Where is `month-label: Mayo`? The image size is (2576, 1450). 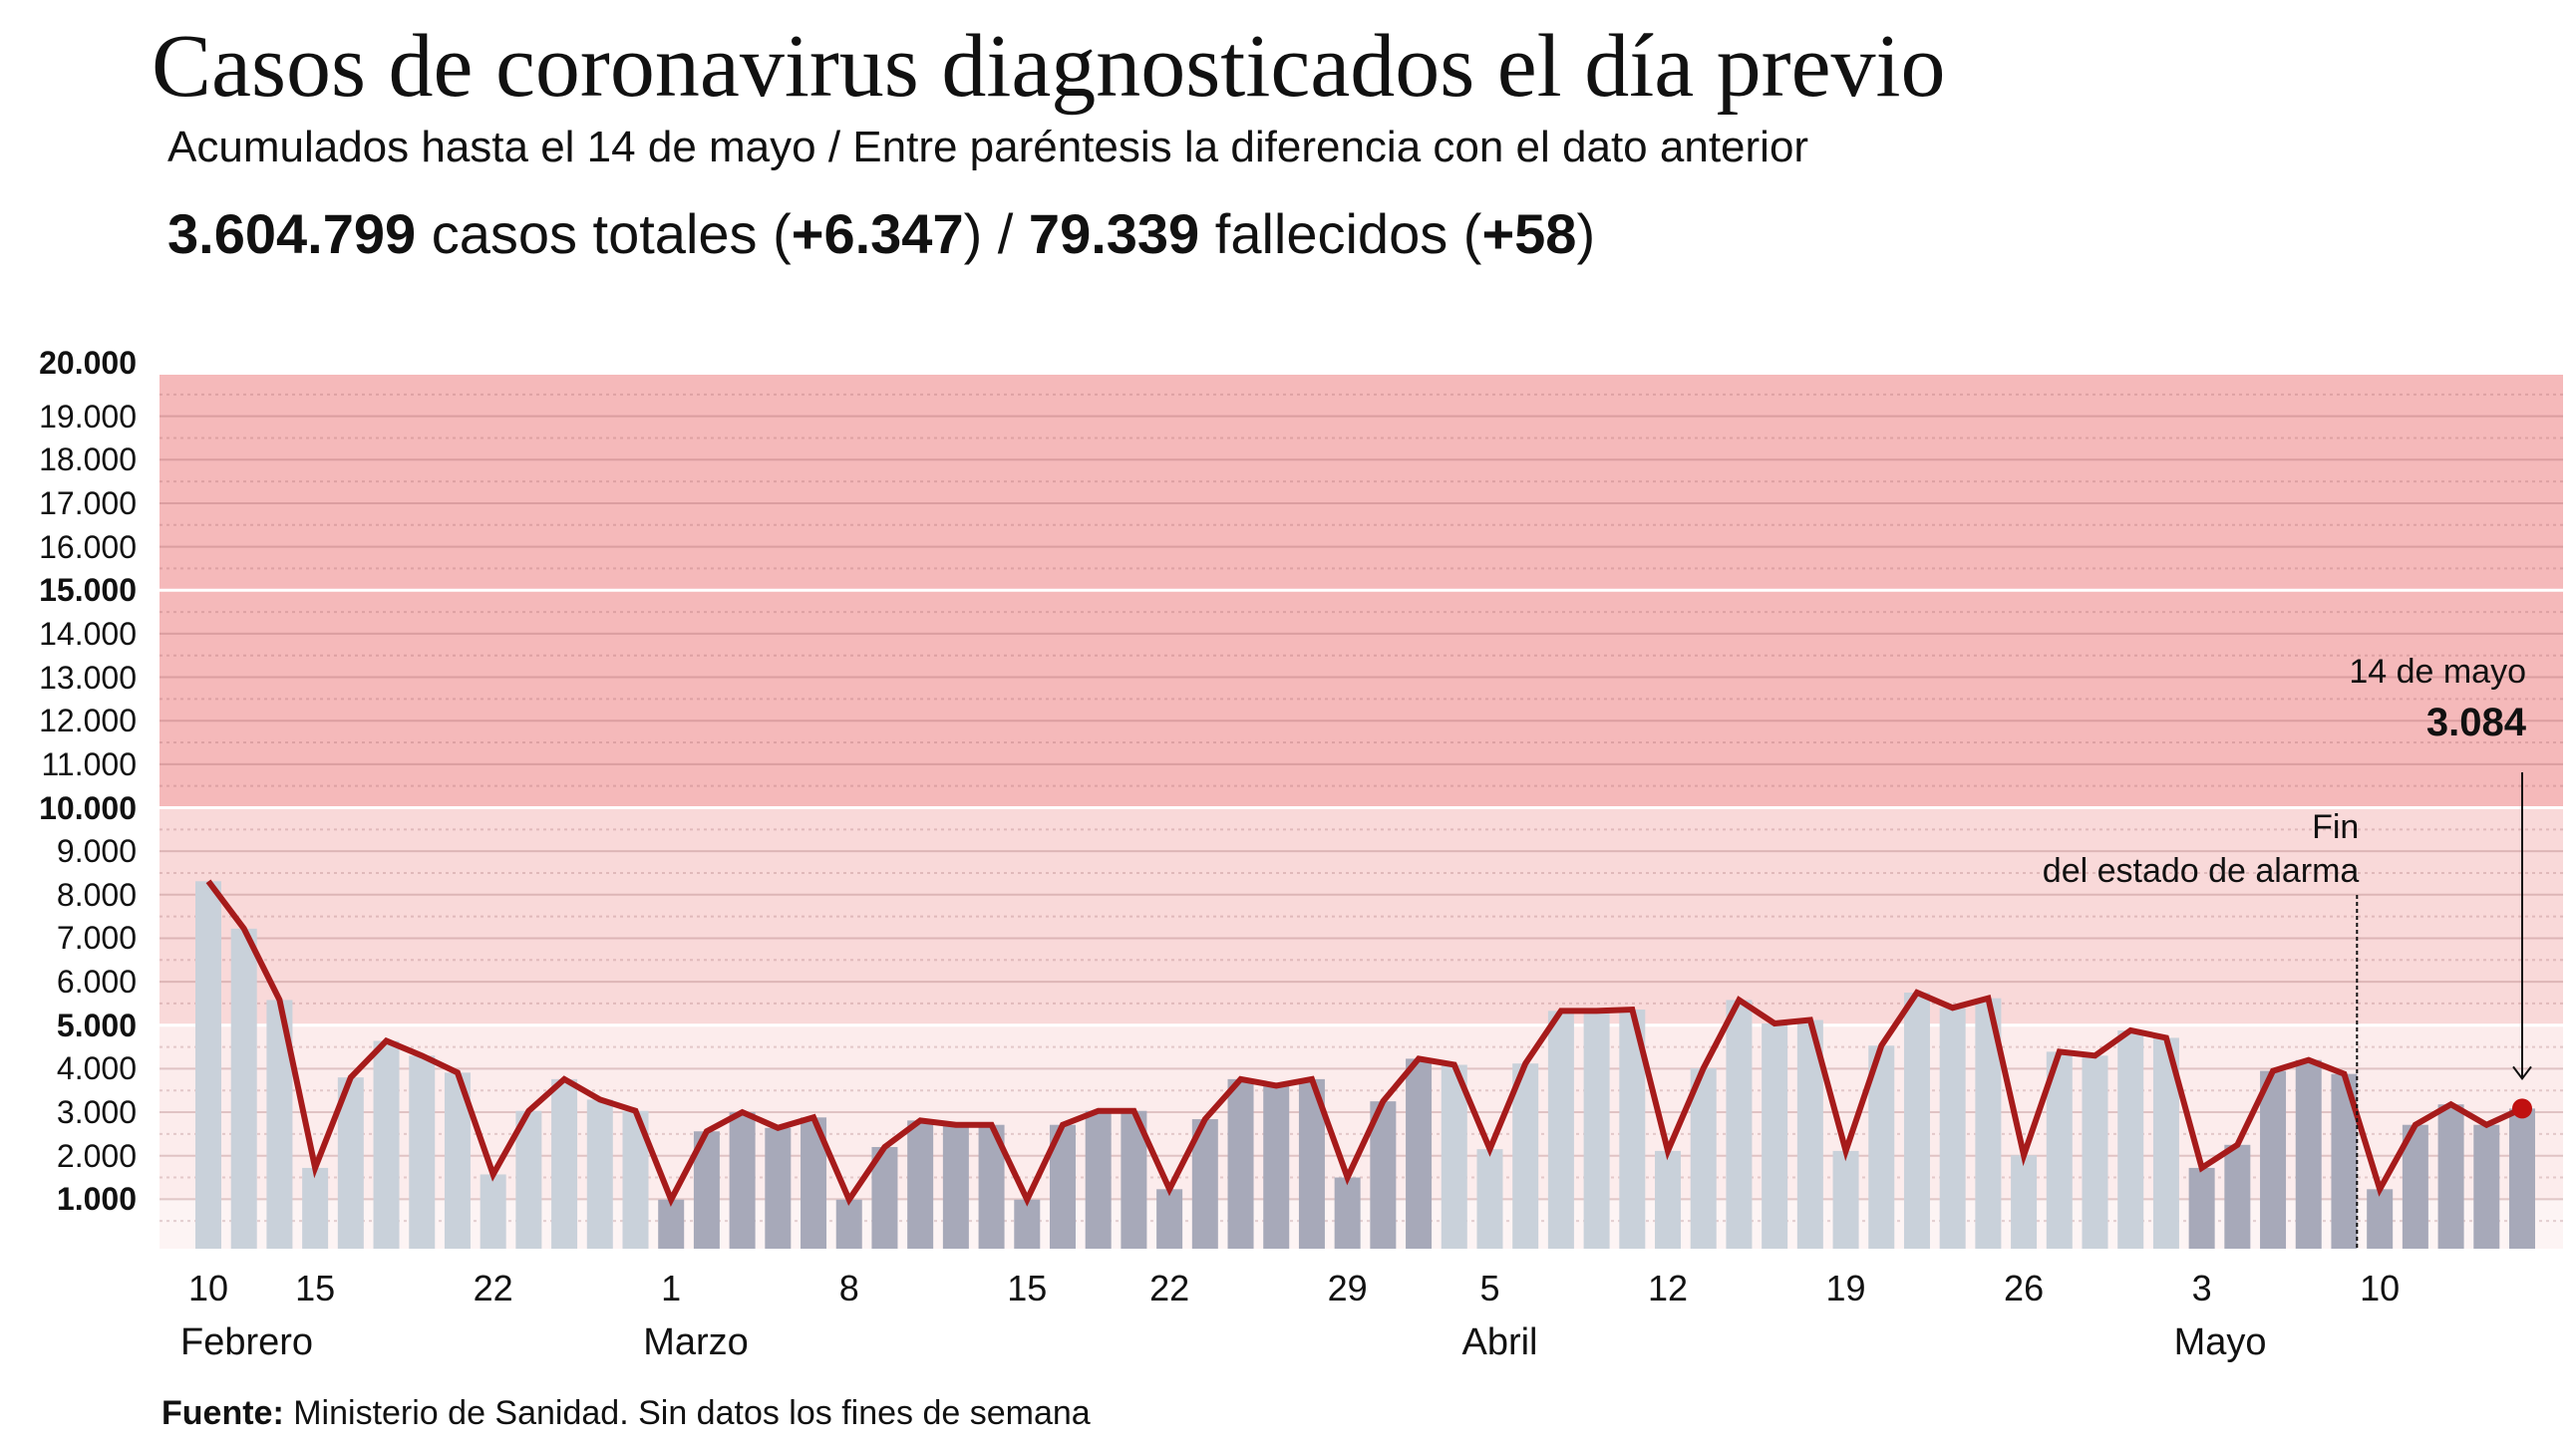
month-label: Mayo is located at coordinates (2220, 1342).